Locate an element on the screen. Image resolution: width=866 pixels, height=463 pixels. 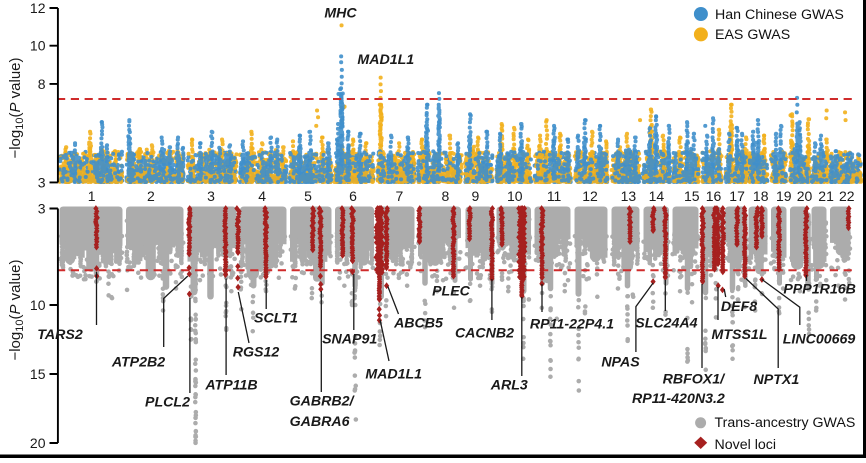
svg-text: ATP11B is located at coordinates (230, 386).